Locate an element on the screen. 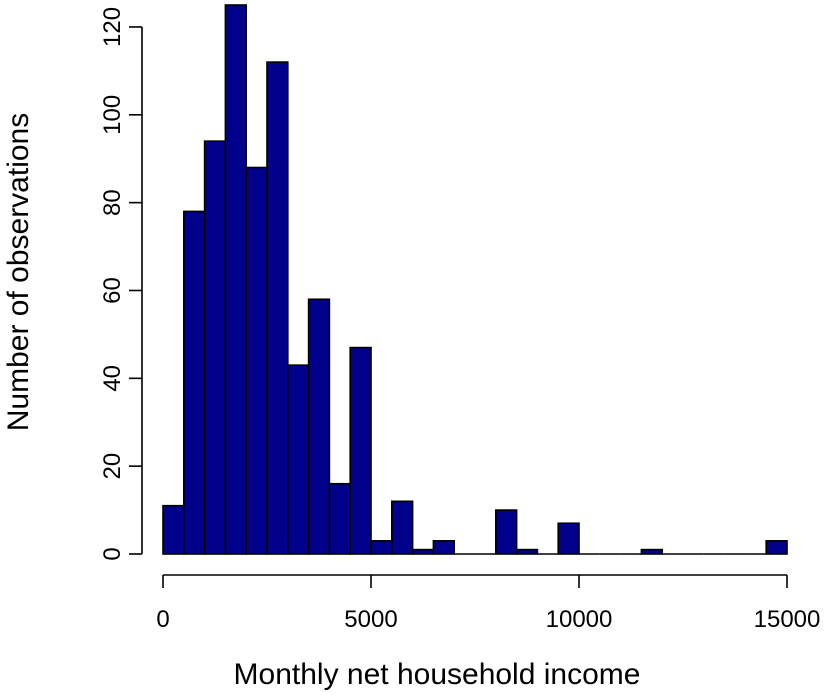 The width and height of the screenshot is (827, 695). x-axis-label: Monthly net household income is located at coordinates (437, 674).